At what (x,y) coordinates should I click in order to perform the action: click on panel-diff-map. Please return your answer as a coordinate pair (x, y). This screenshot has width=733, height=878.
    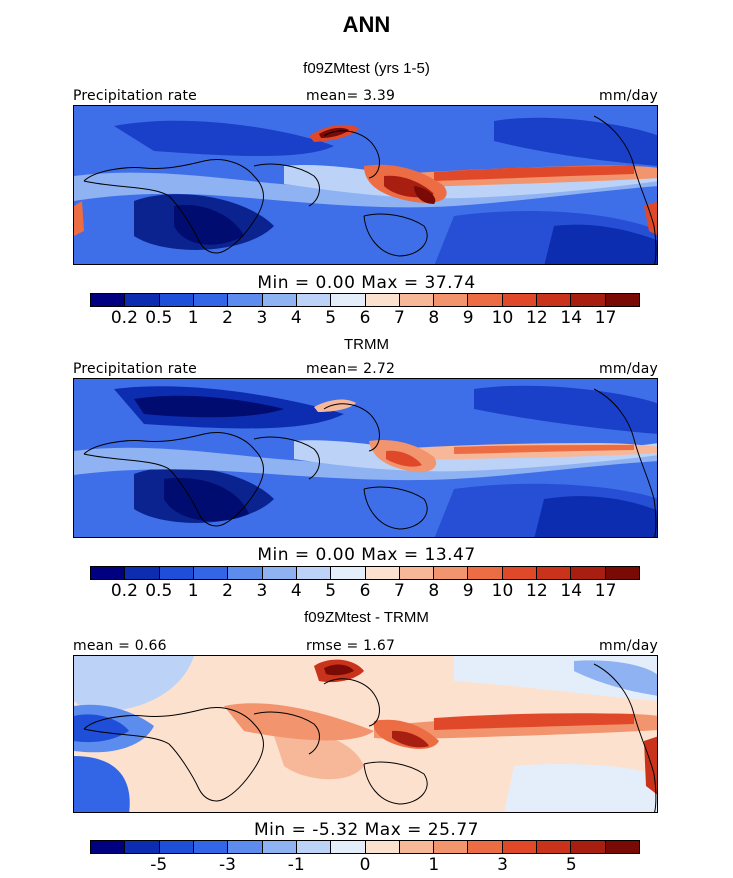
    Looking at the image, I should click on (365, 734).